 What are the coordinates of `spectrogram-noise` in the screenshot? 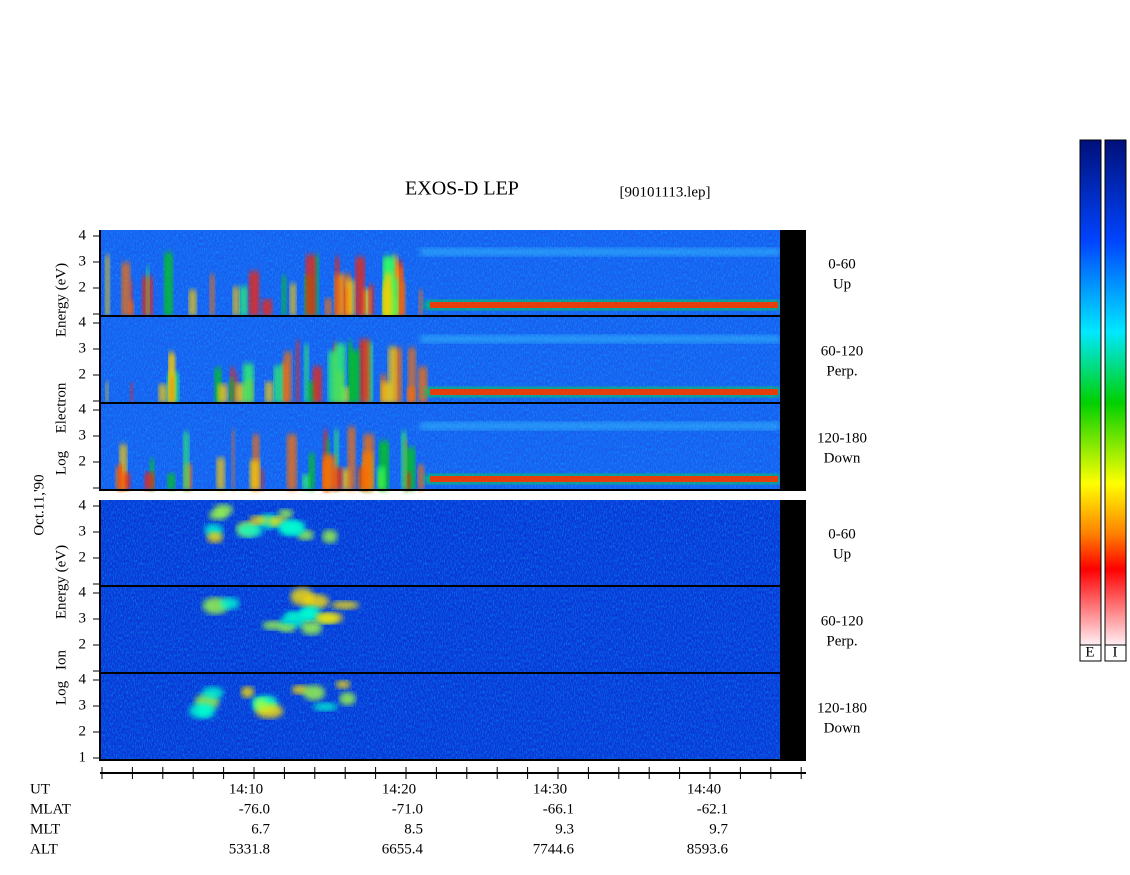 It's located at (440, 543).